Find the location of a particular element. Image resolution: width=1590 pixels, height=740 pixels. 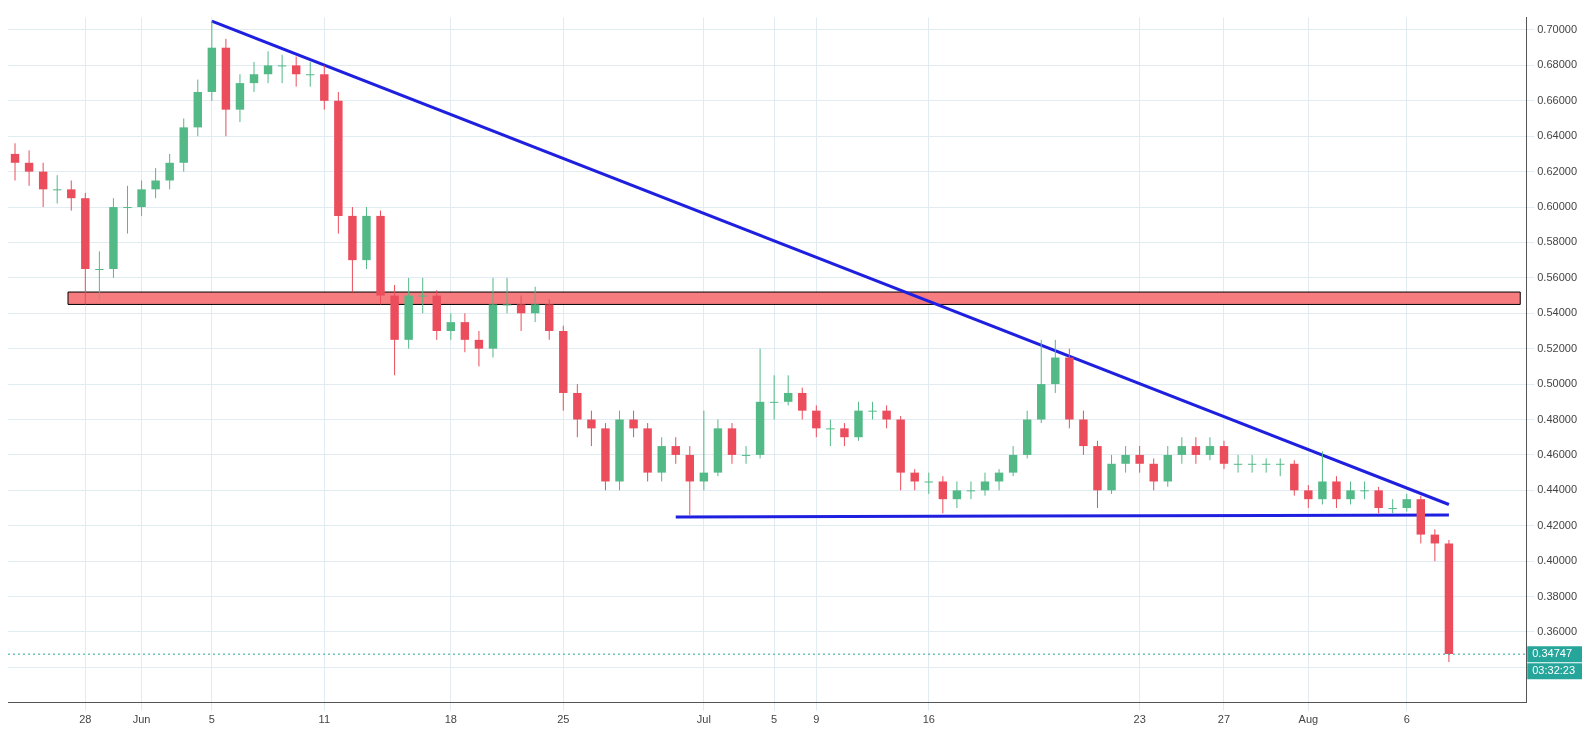

text: 03:32:23 is located at coordinates (1554, 670).